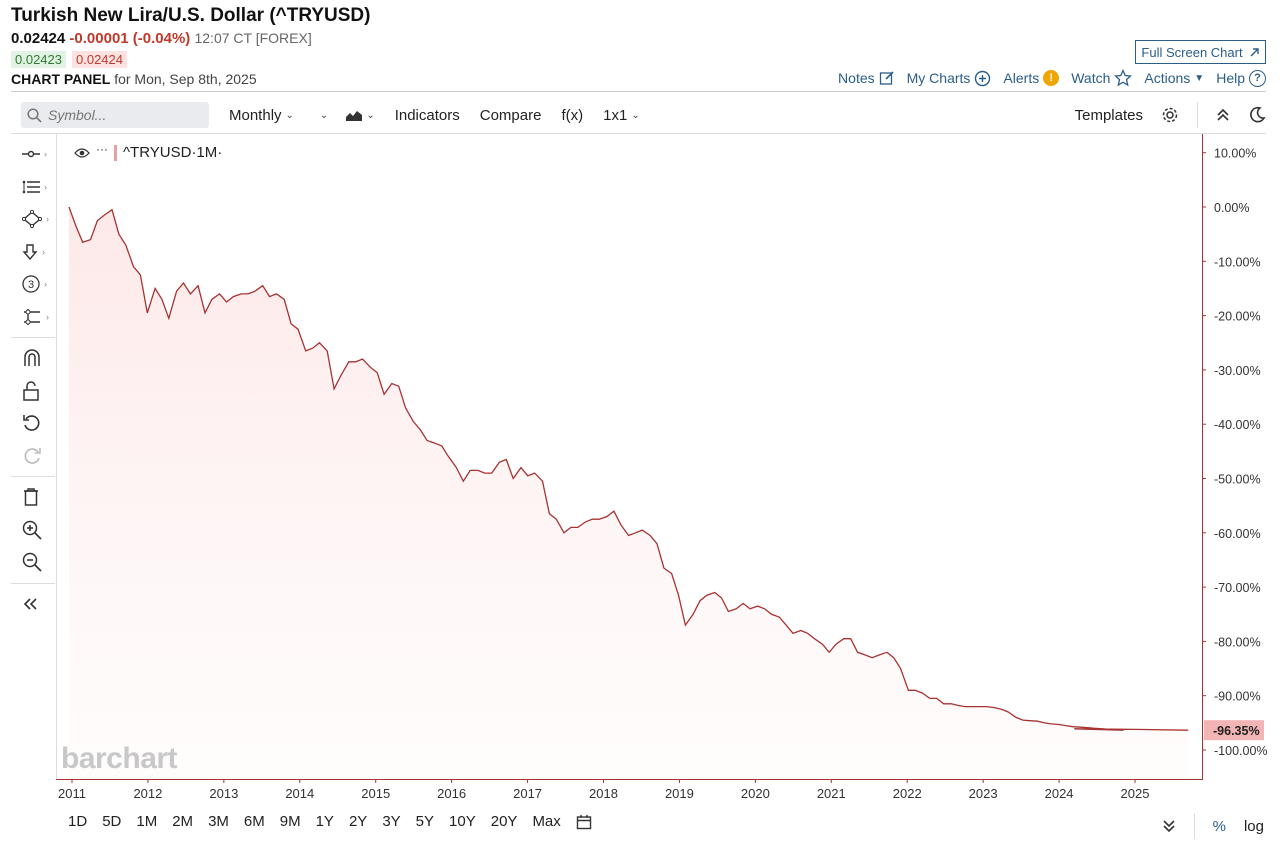  Describe the element at coordinates (1237, 534) in the screenshot. I see `y-tick-label: -60.00%` at that location.